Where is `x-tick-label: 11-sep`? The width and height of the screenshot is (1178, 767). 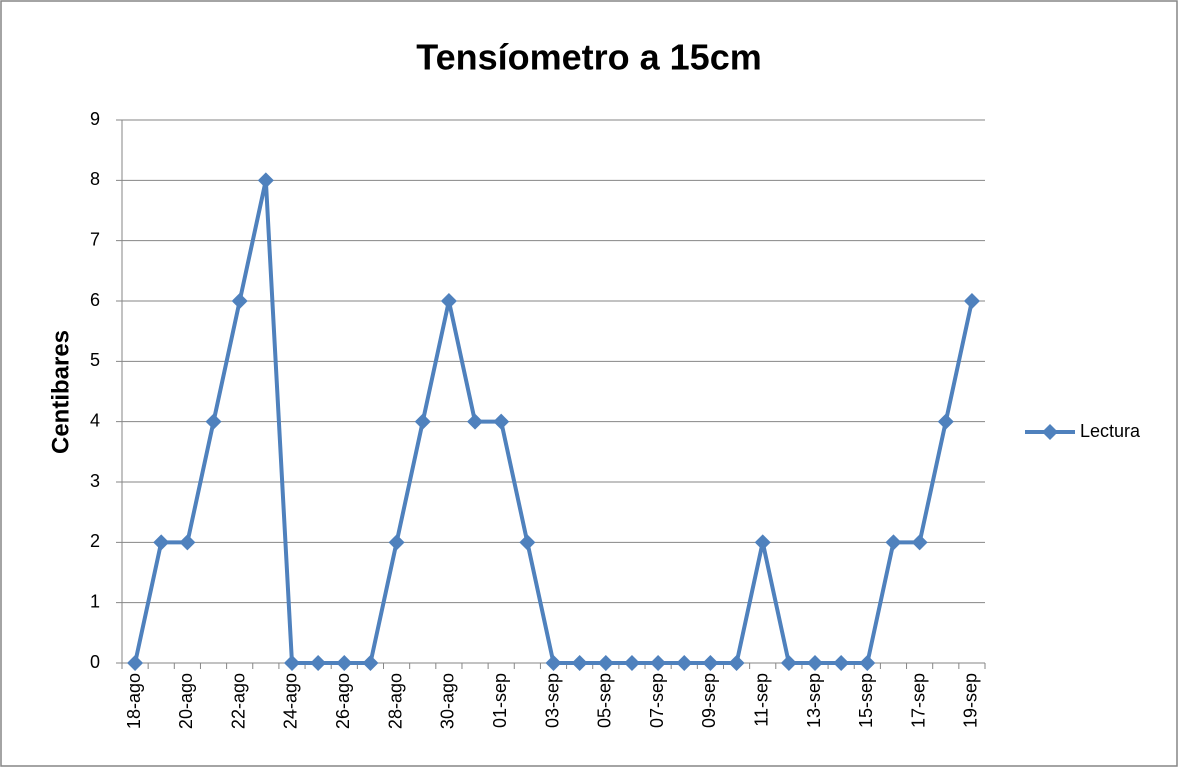 x-tick-label: 11-sep is located at coordinates (761, 700).